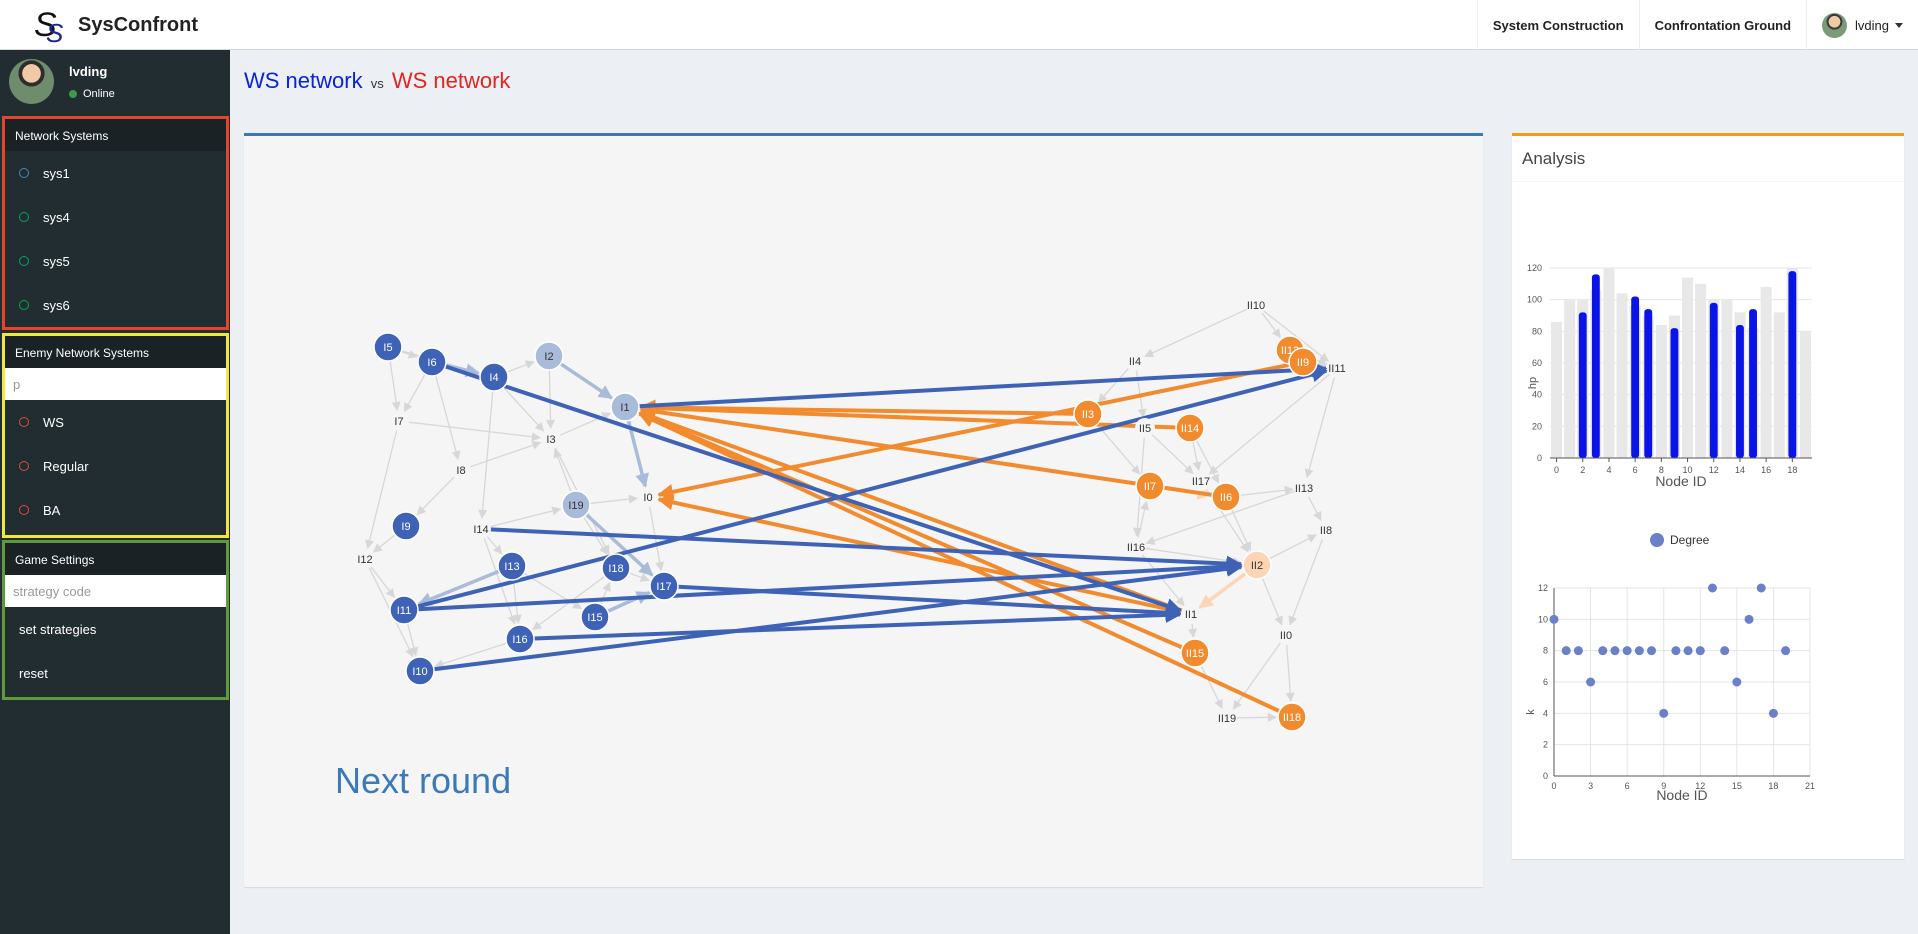  I want to click on enemy-system-item: BA, so click(115, 510).